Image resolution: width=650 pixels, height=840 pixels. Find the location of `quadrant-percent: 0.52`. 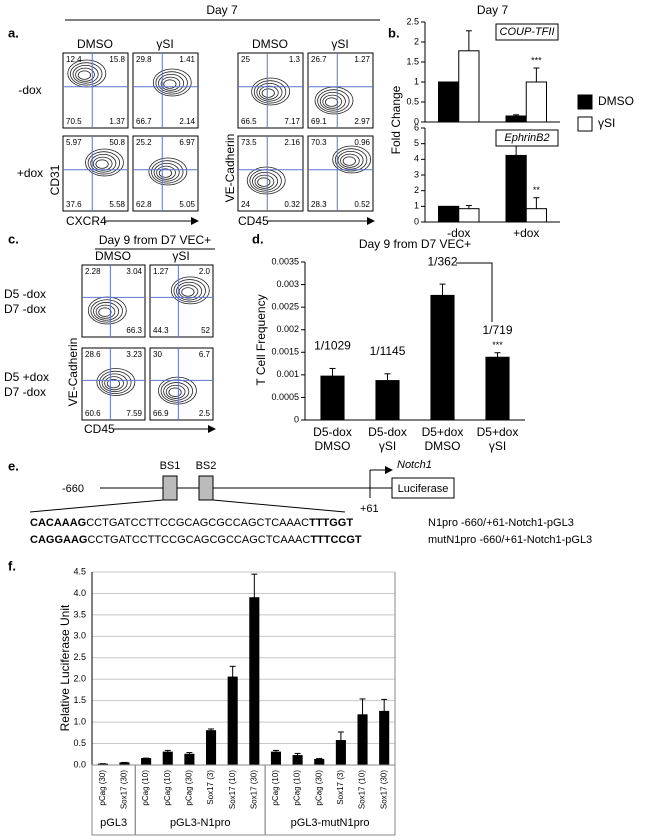

quadrant-percent: 0.52 is located at coordinates (362, 204).